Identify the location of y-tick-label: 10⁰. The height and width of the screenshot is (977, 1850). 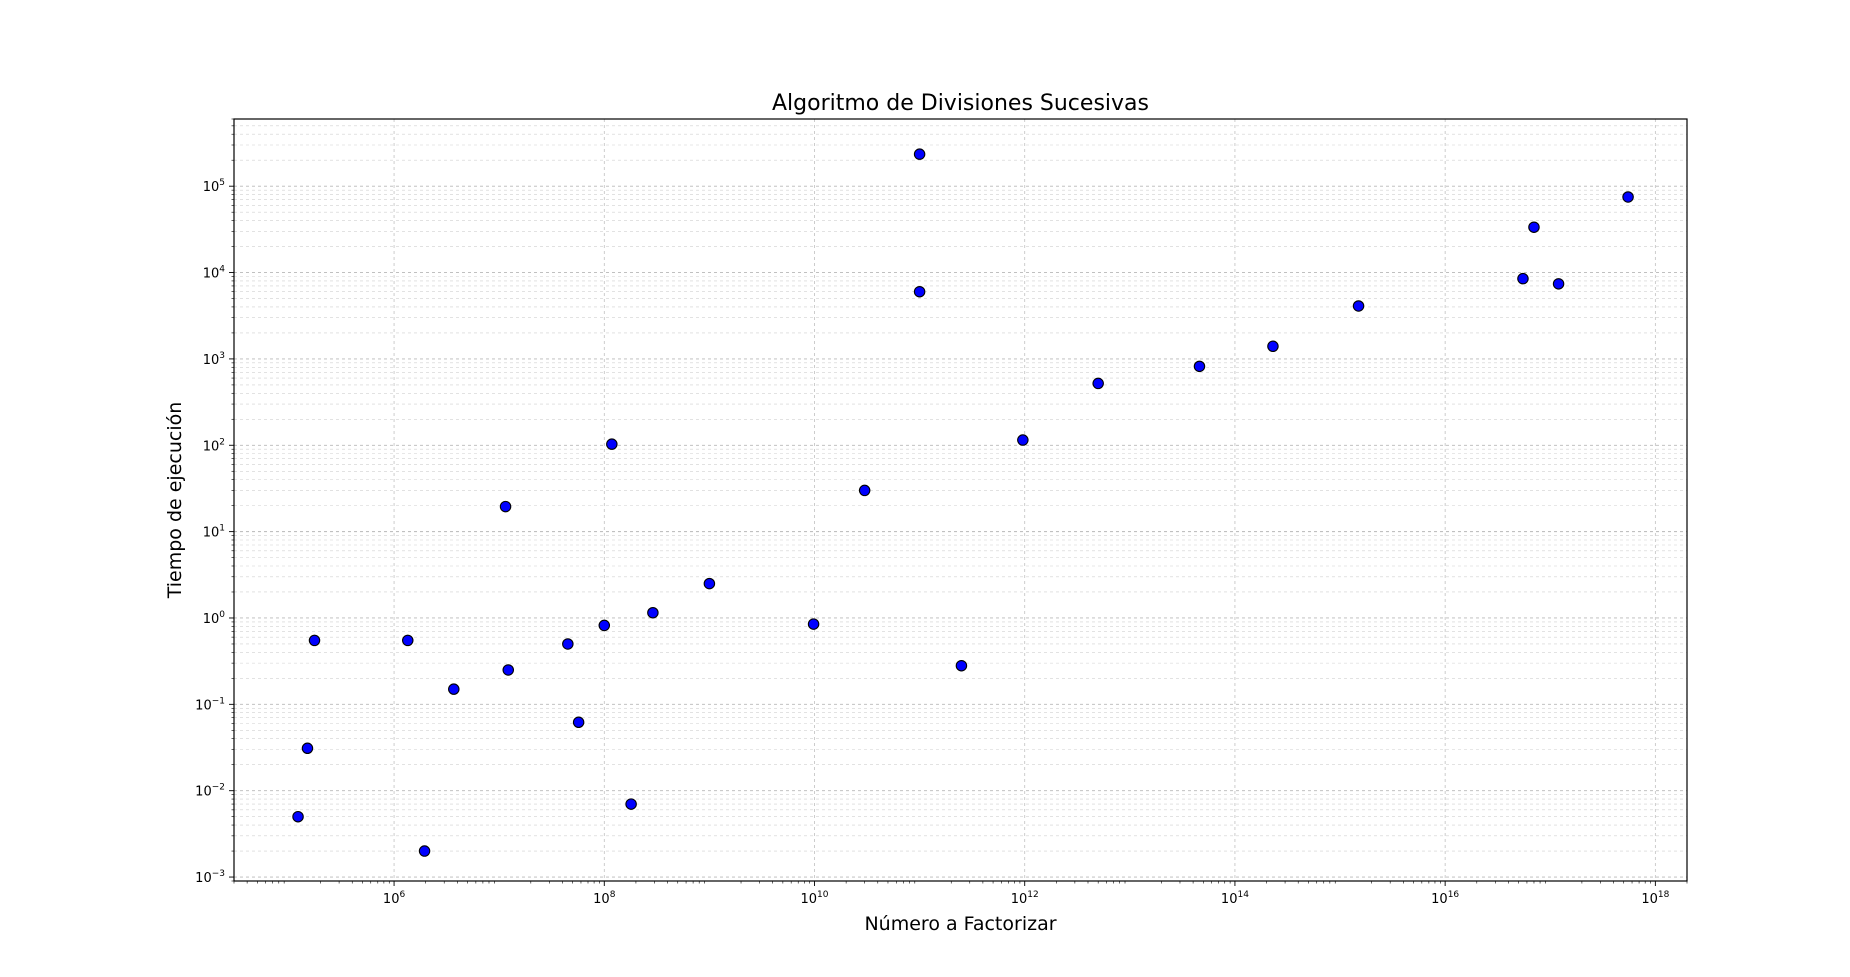
(214, 618).